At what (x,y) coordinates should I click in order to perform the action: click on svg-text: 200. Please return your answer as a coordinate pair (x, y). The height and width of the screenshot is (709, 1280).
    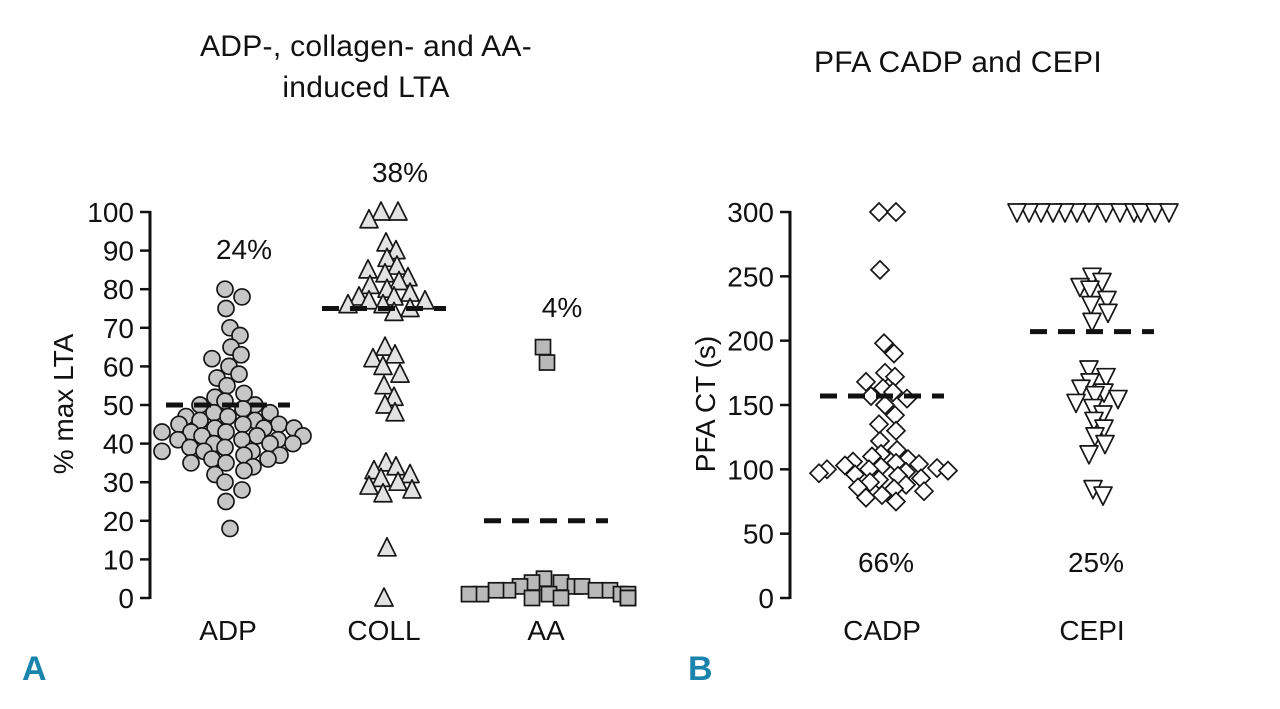
    Looking at the image, I should click on (750, 341).